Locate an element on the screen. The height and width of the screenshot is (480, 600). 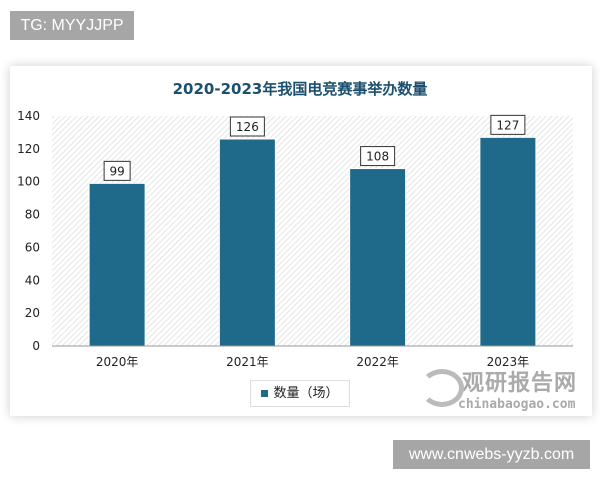
data-label: 108 is located at coordinates (377, 157).